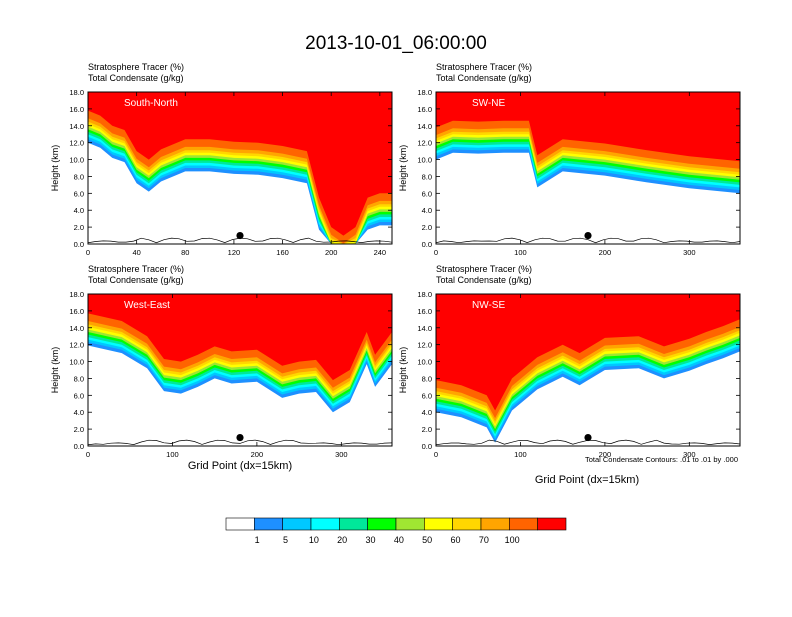  What do you see at coordinates (136, 252) in the screenshot?
I see `x-tick-label: 40` at bounding box center [136, 252].